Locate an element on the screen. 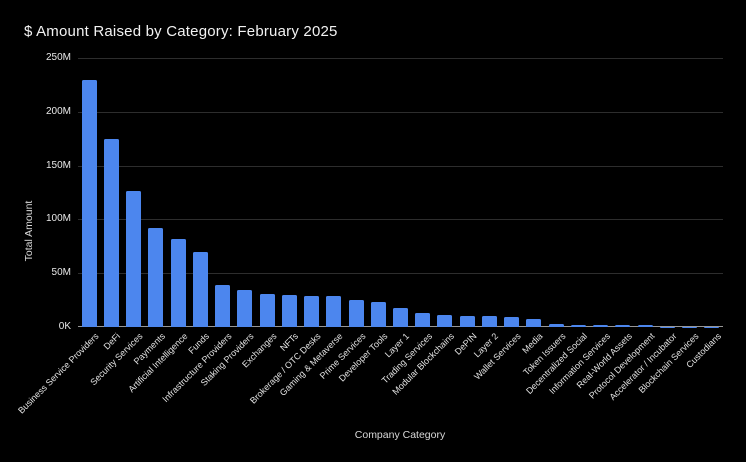 The height and width of the screenshot is (462, 746). y-tick-label: 150M is located at coordinates (58, 165).